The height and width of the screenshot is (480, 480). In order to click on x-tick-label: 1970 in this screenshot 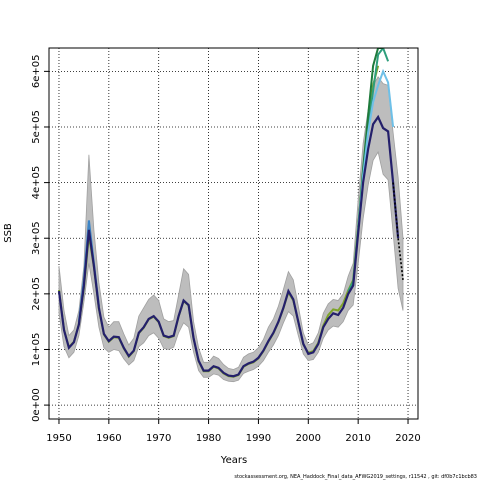, I will do `click(158, 438)`.